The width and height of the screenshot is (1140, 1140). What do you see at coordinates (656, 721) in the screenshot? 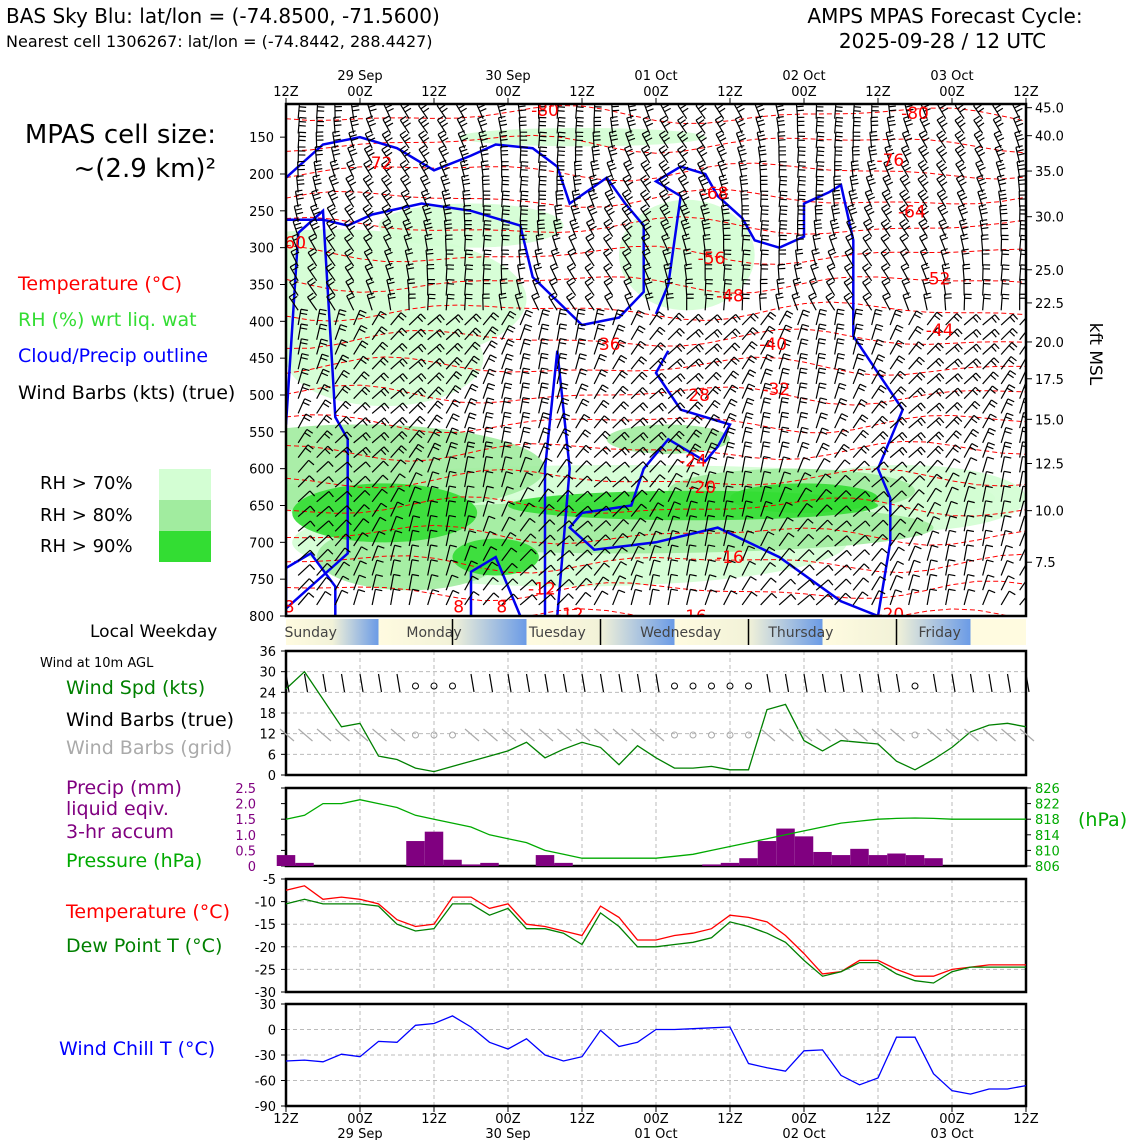
I see `wind-speed-line` at bounding box center [656, 721].